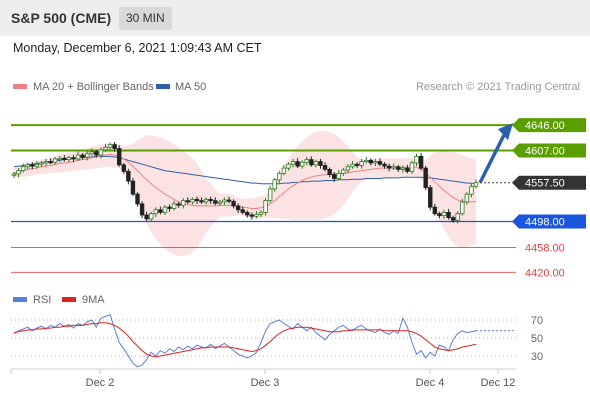 The image size is (590, 400). Describe the element at coordinates (265, 383) in the screenshot. I see `x-tick-label: Dec 3` at that location.